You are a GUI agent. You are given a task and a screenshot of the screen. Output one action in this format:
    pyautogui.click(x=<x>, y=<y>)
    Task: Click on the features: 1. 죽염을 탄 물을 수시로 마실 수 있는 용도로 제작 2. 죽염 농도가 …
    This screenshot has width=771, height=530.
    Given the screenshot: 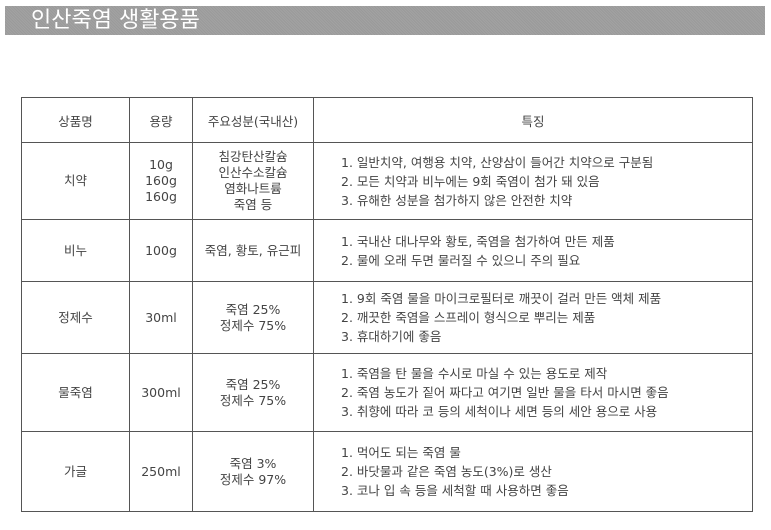 What is the action you would take?
    pyautogui.click(x=533, y=392)
    